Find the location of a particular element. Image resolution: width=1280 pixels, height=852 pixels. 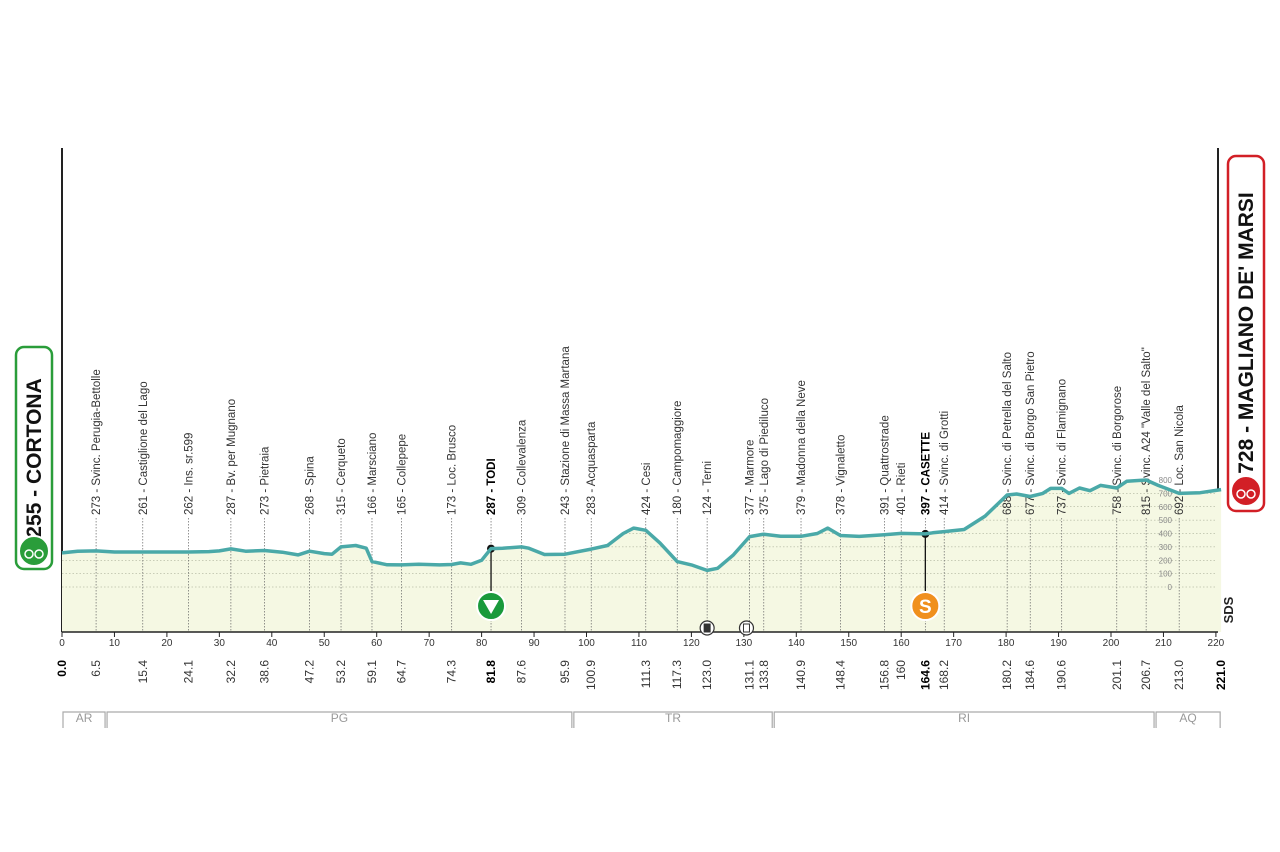

y-tick-label: 700 is located at coordinates (1166, 493).